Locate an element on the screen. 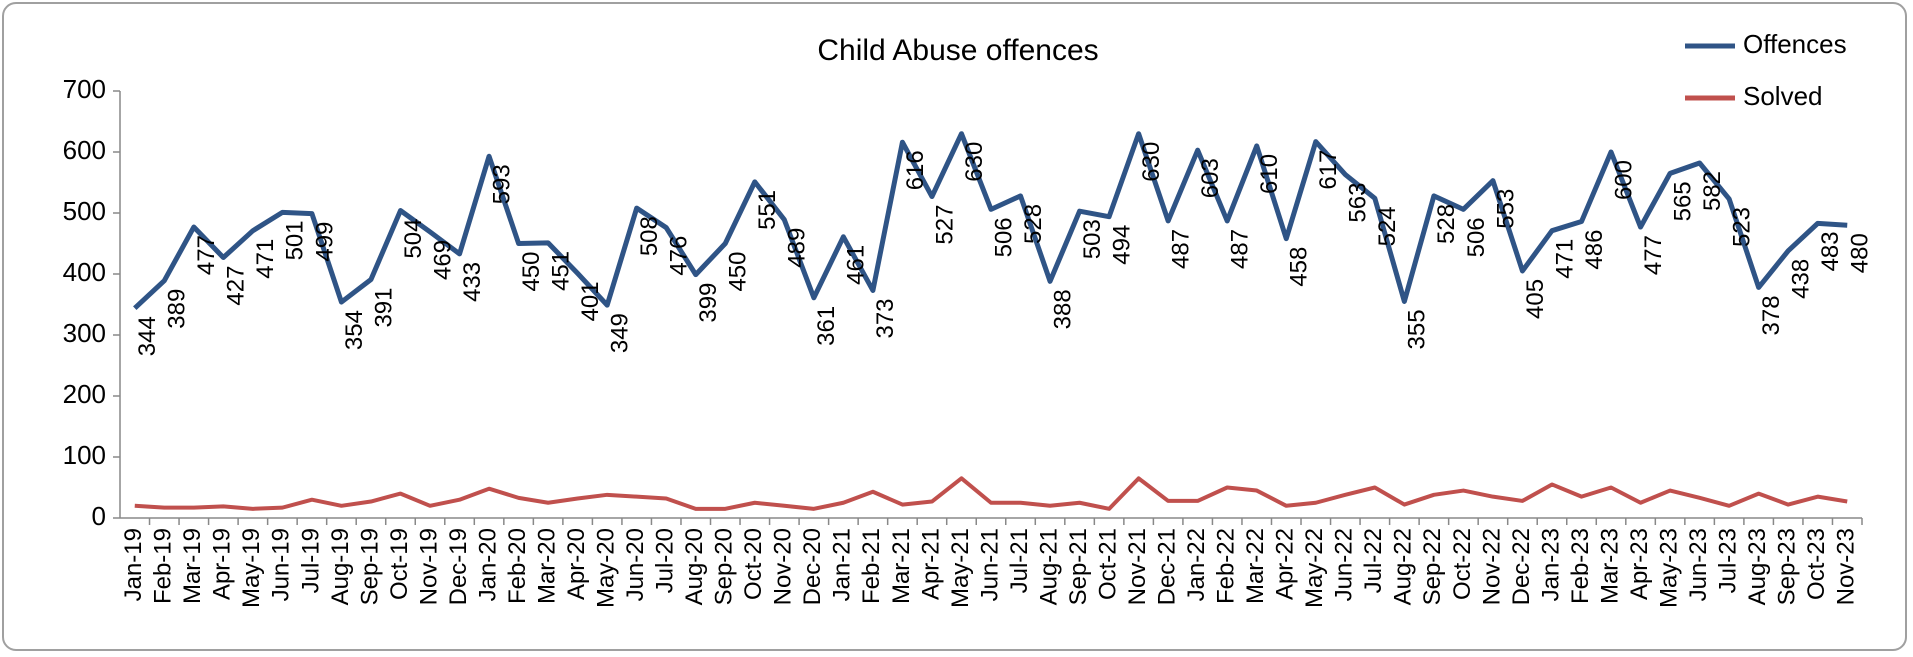 This screenshot has width=1913, height=657. data-label: 391 is located at coordinates (383, 307).